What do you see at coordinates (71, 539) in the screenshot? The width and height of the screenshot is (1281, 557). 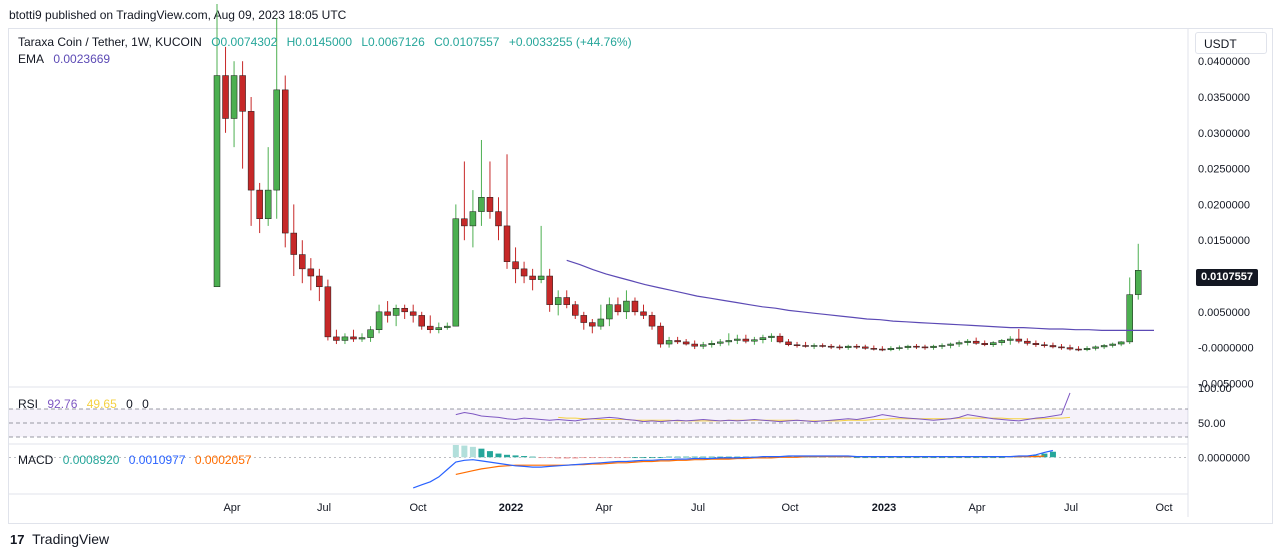 I see `tradingview-text: TradingView` at bounding box center [71, 539].